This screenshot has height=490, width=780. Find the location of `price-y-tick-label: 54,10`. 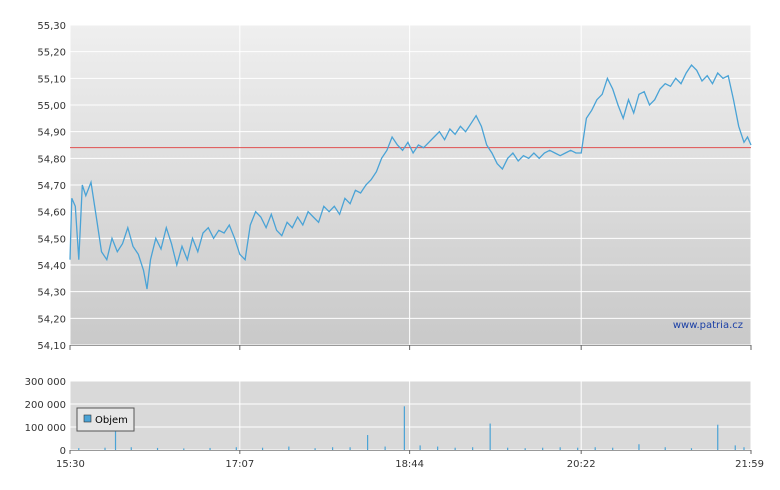

price-y-tick-label: 54,10 is located at coordinates (51, 346).